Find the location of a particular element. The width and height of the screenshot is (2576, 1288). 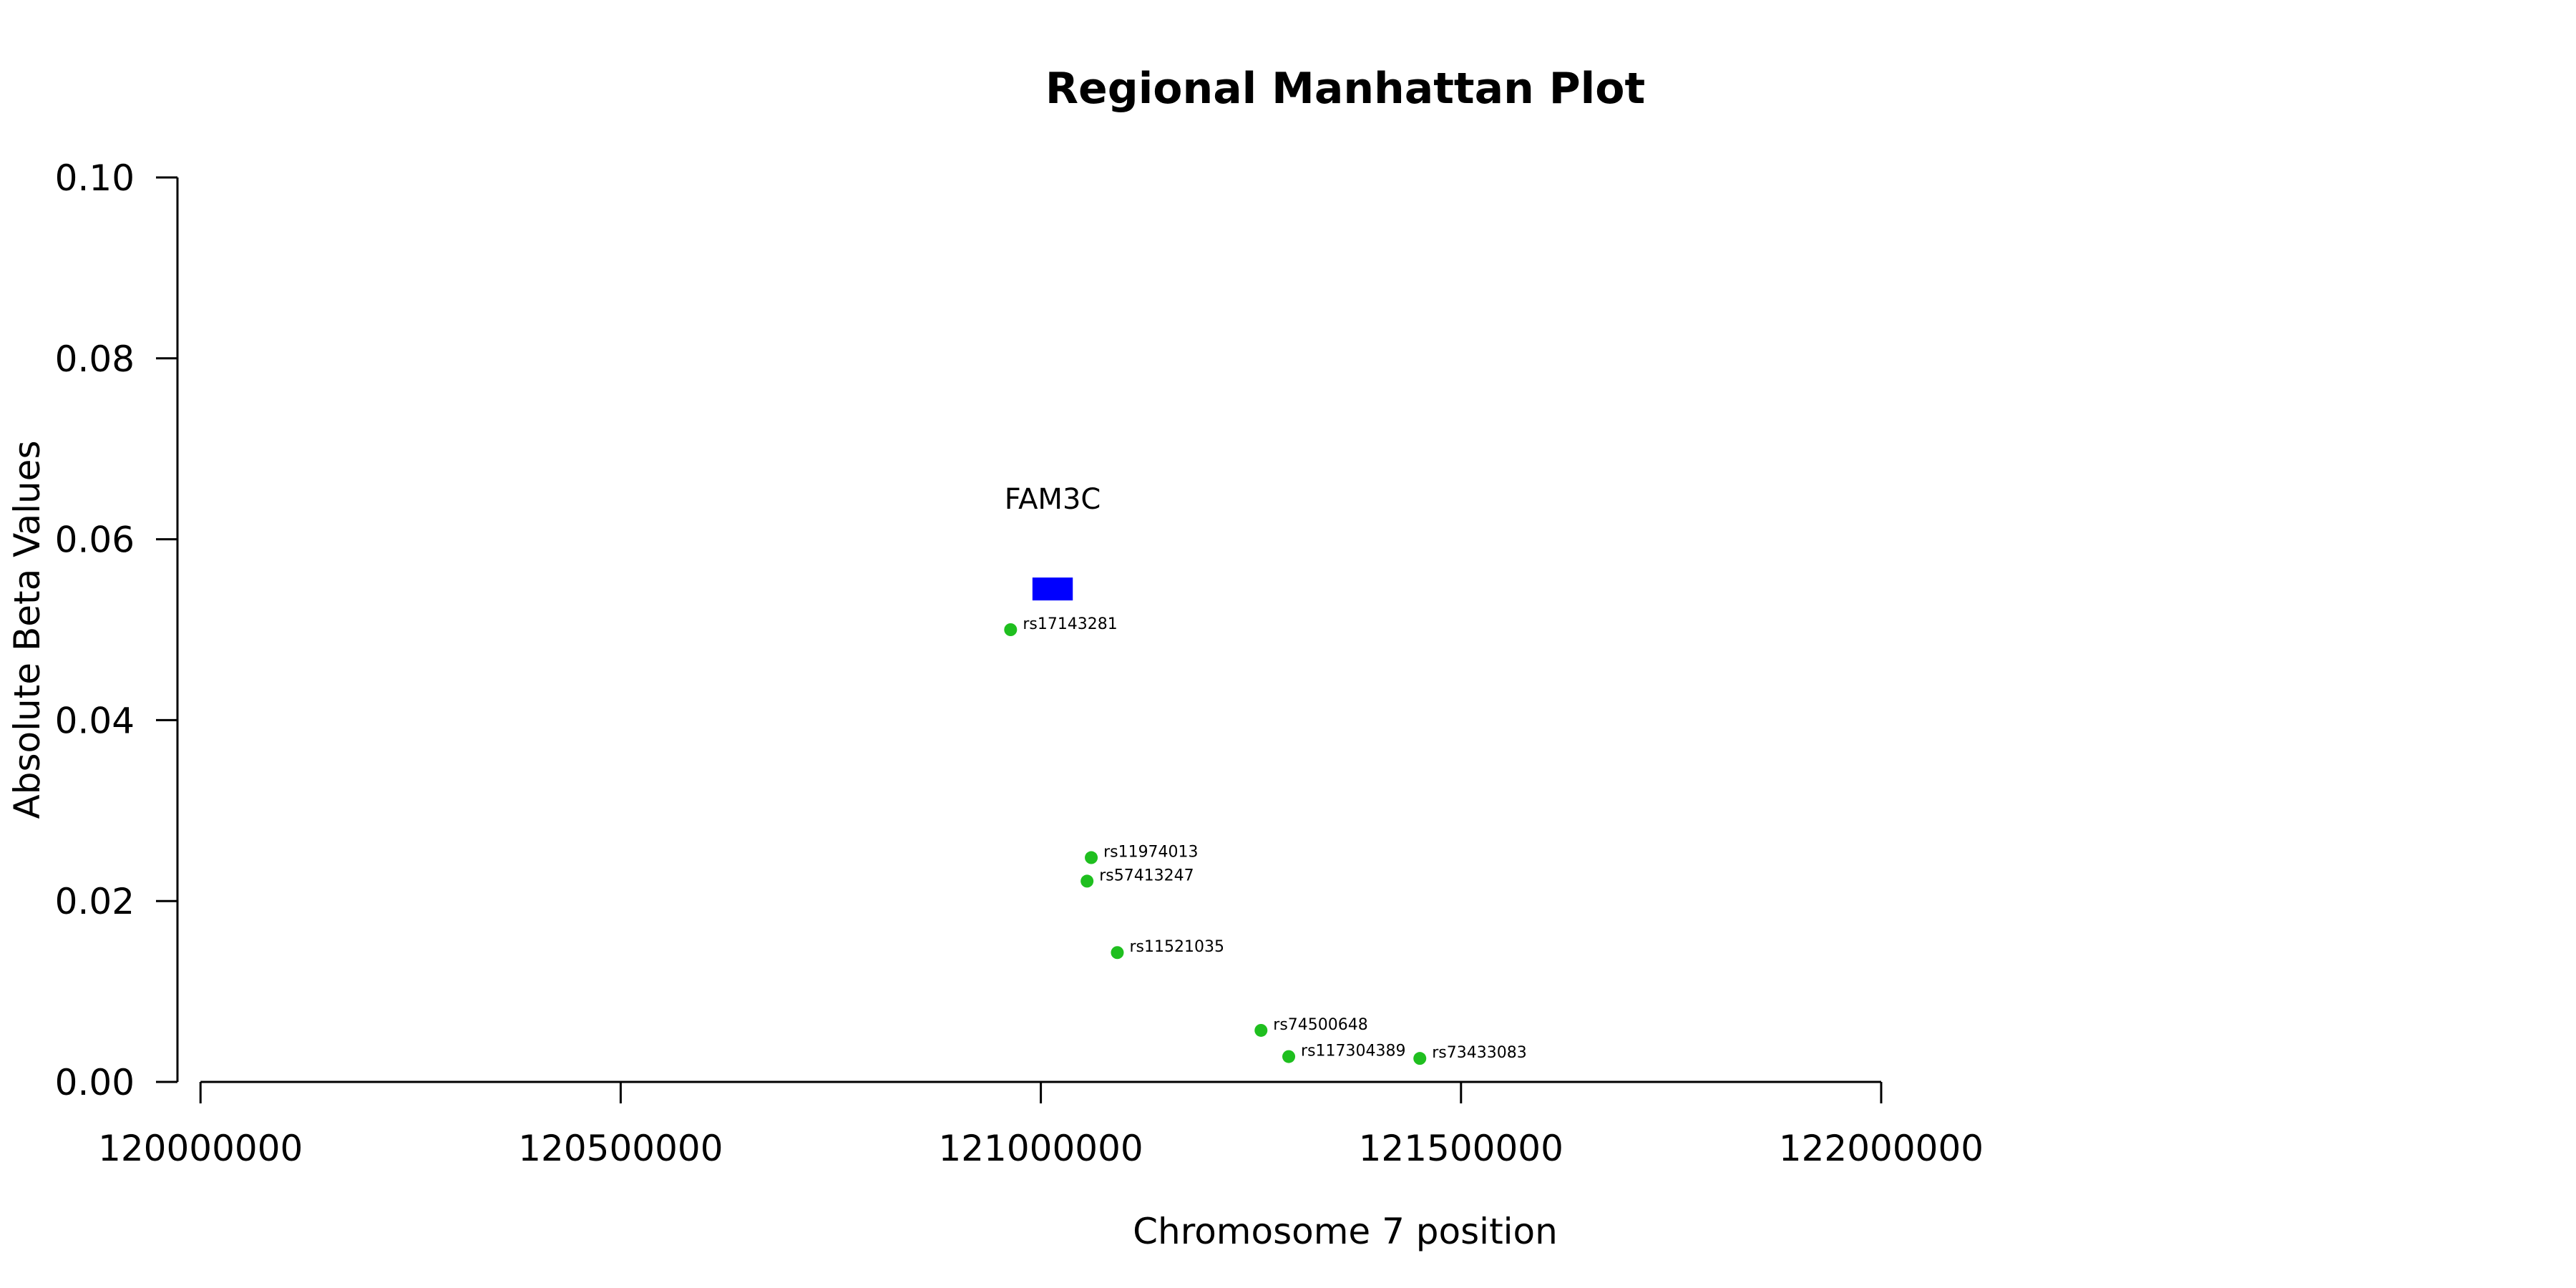

snp-label: rs73433083 is located at coordinates (1479, 1053).